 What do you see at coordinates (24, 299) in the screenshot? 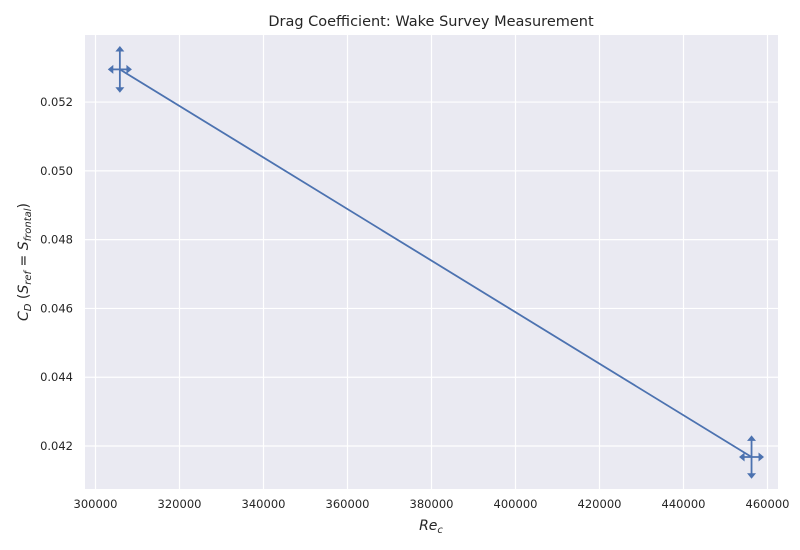
I see `y-label-open: (` at bounding box center [24, 299].